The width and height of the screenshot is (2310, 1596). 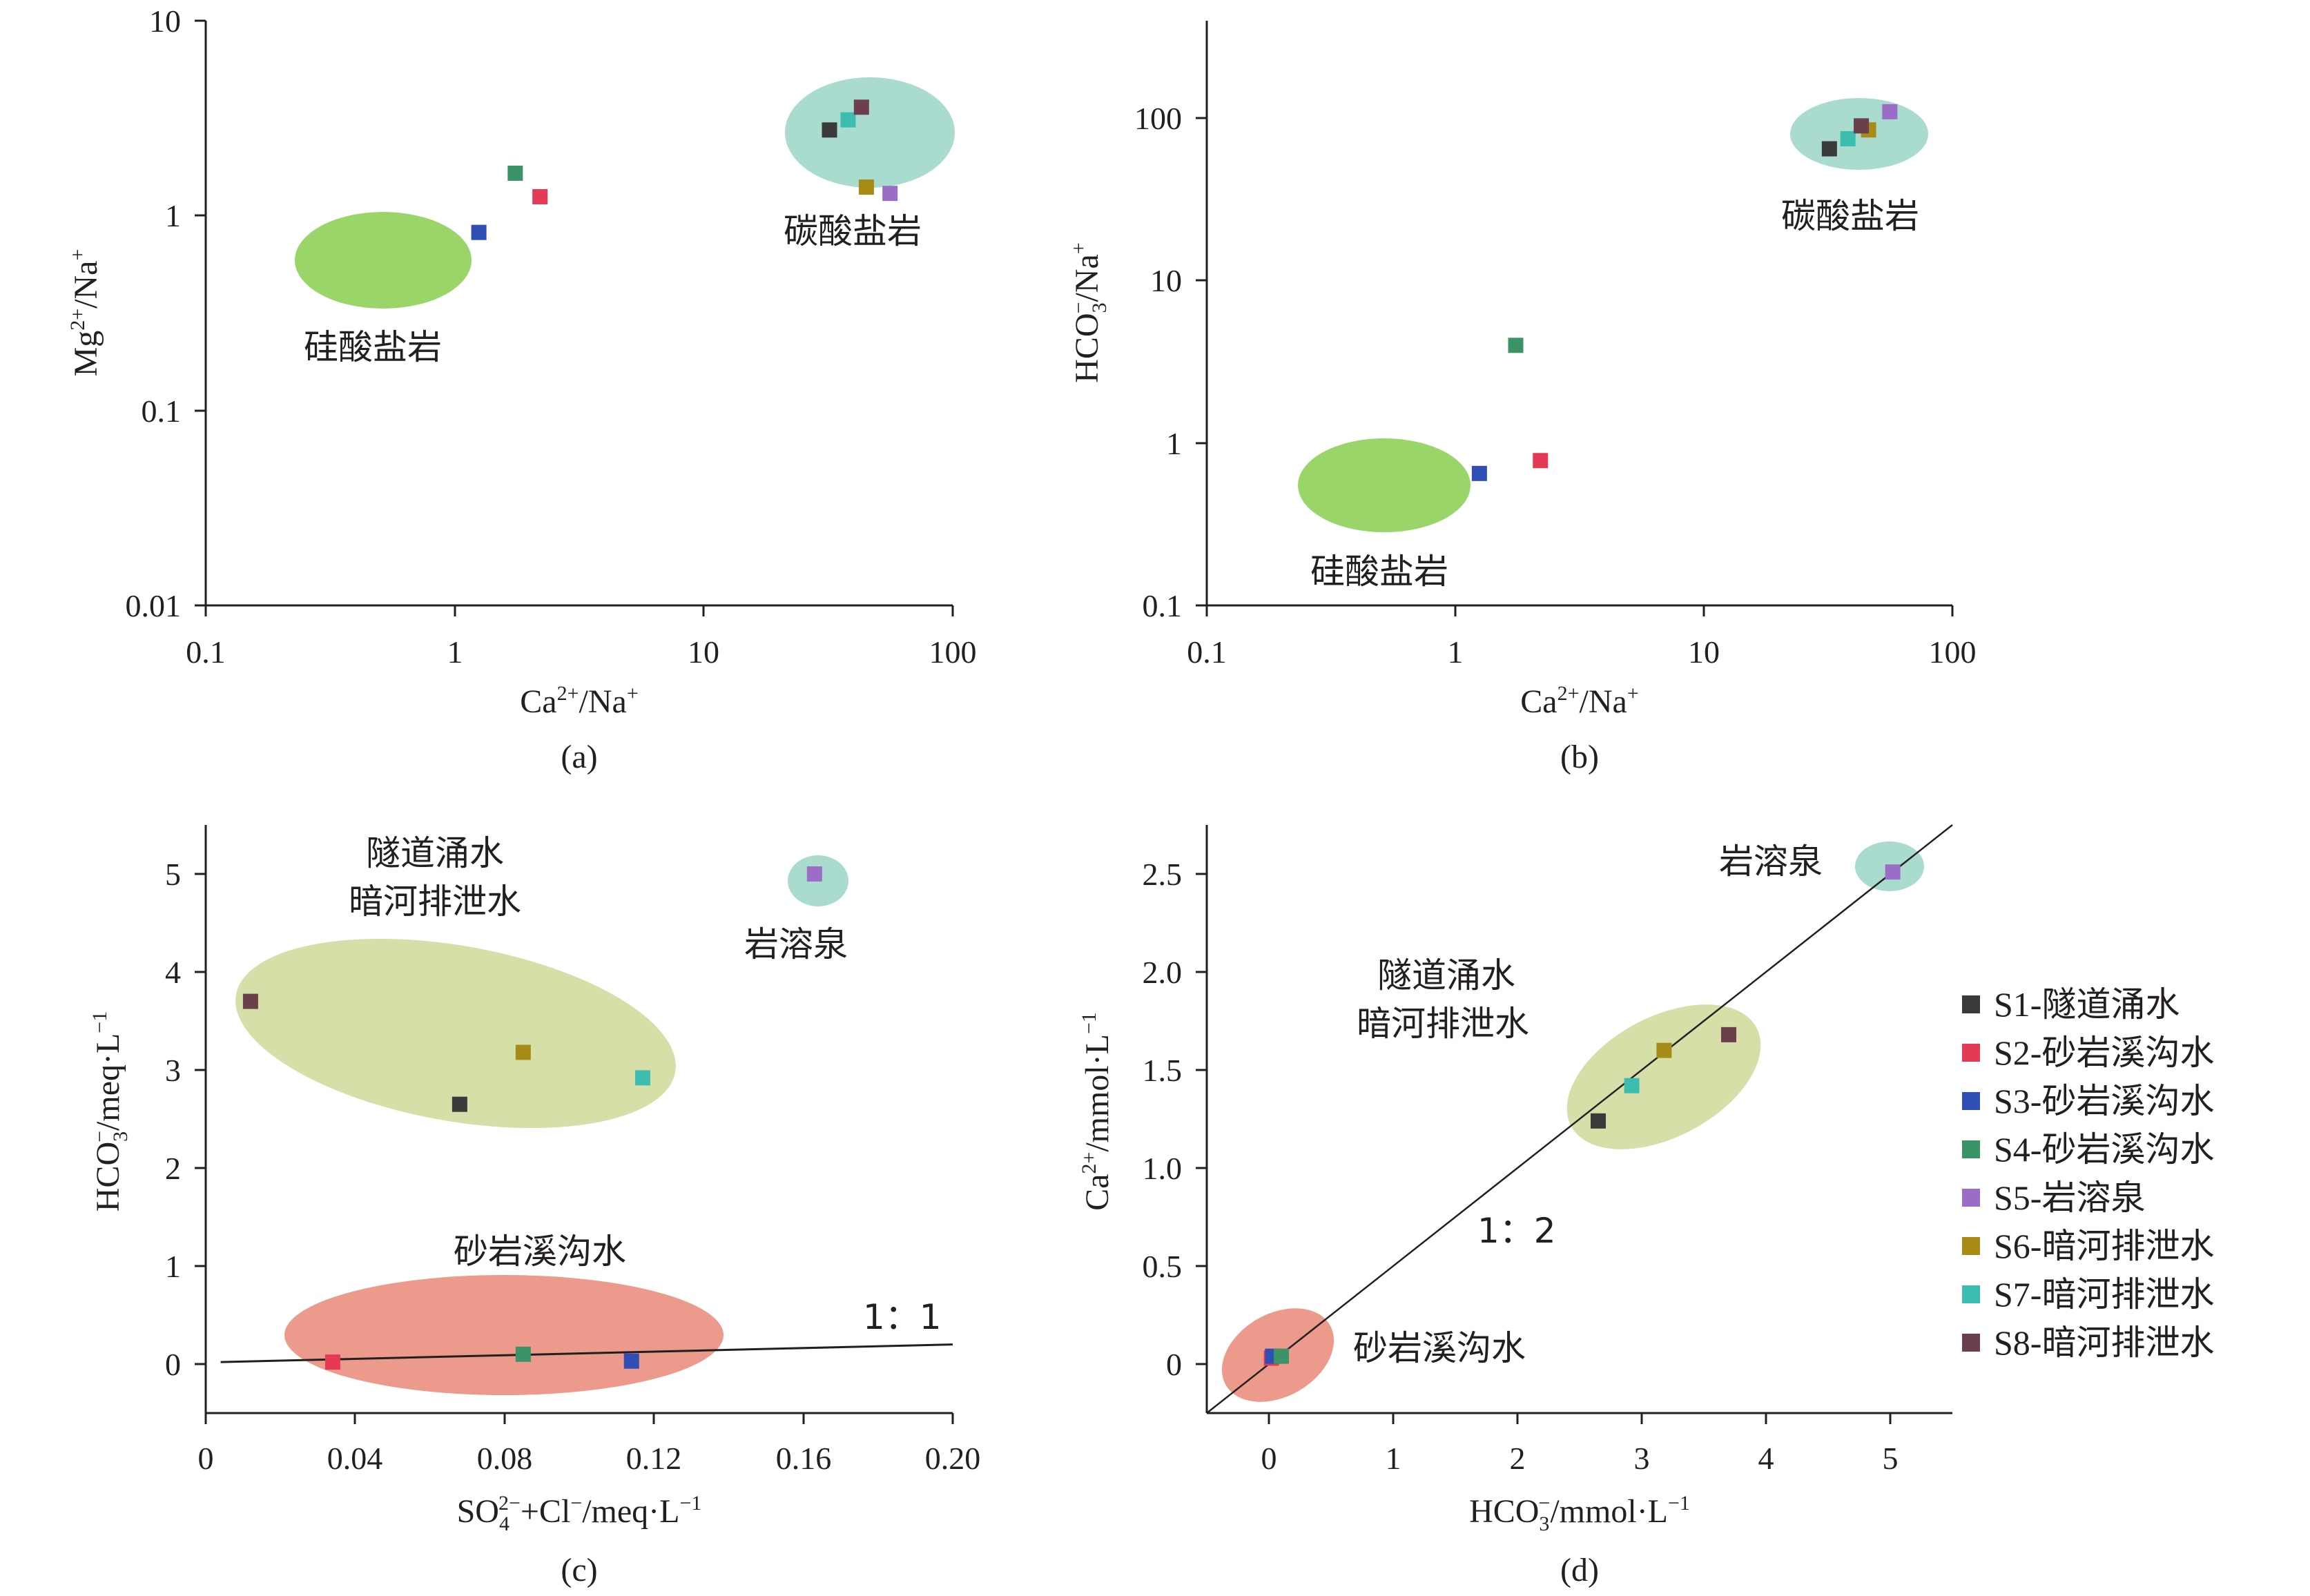 What do you see at coordinates (654, 1458) in the screenshot?
I see `panel-c-x-tick-label: 0.12` at bounding box center [654, 1458].